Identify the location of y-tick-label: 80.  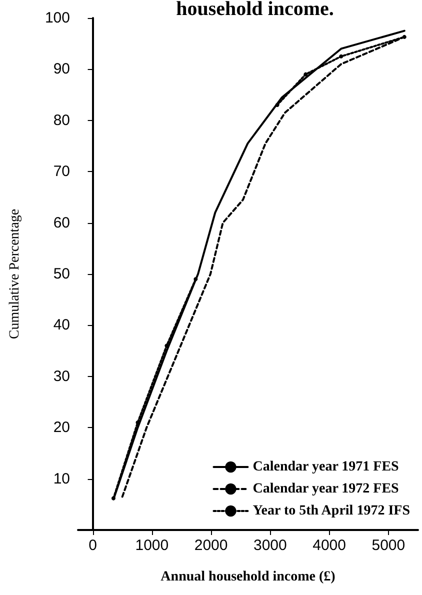
(61, 120).